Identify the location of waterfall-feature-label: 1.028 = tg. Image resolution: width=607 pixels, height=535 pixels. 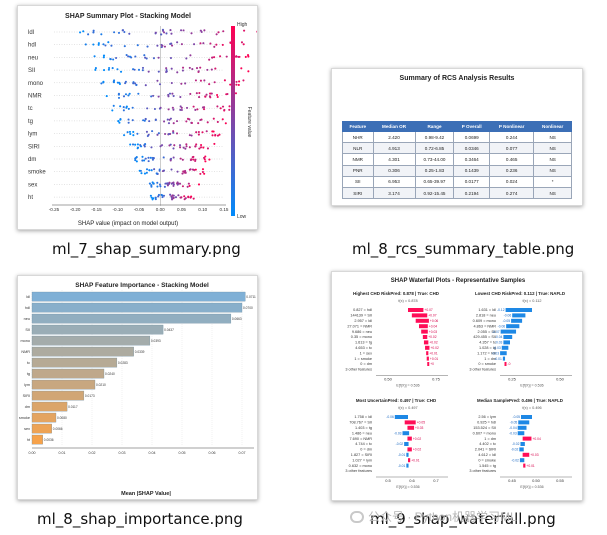
(487, 348).